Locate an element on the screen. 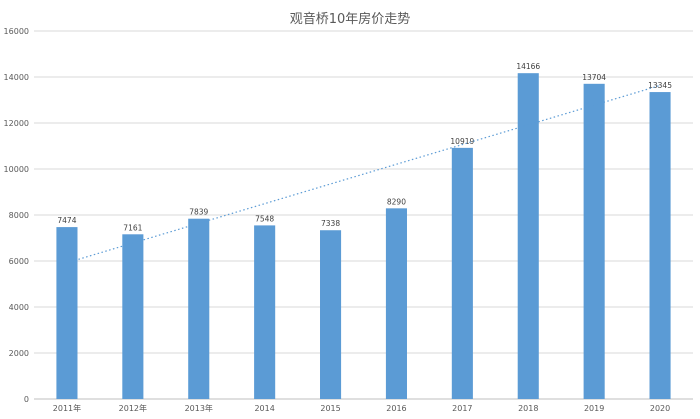  data-label: 7338 is located at coordinates (330, 223).